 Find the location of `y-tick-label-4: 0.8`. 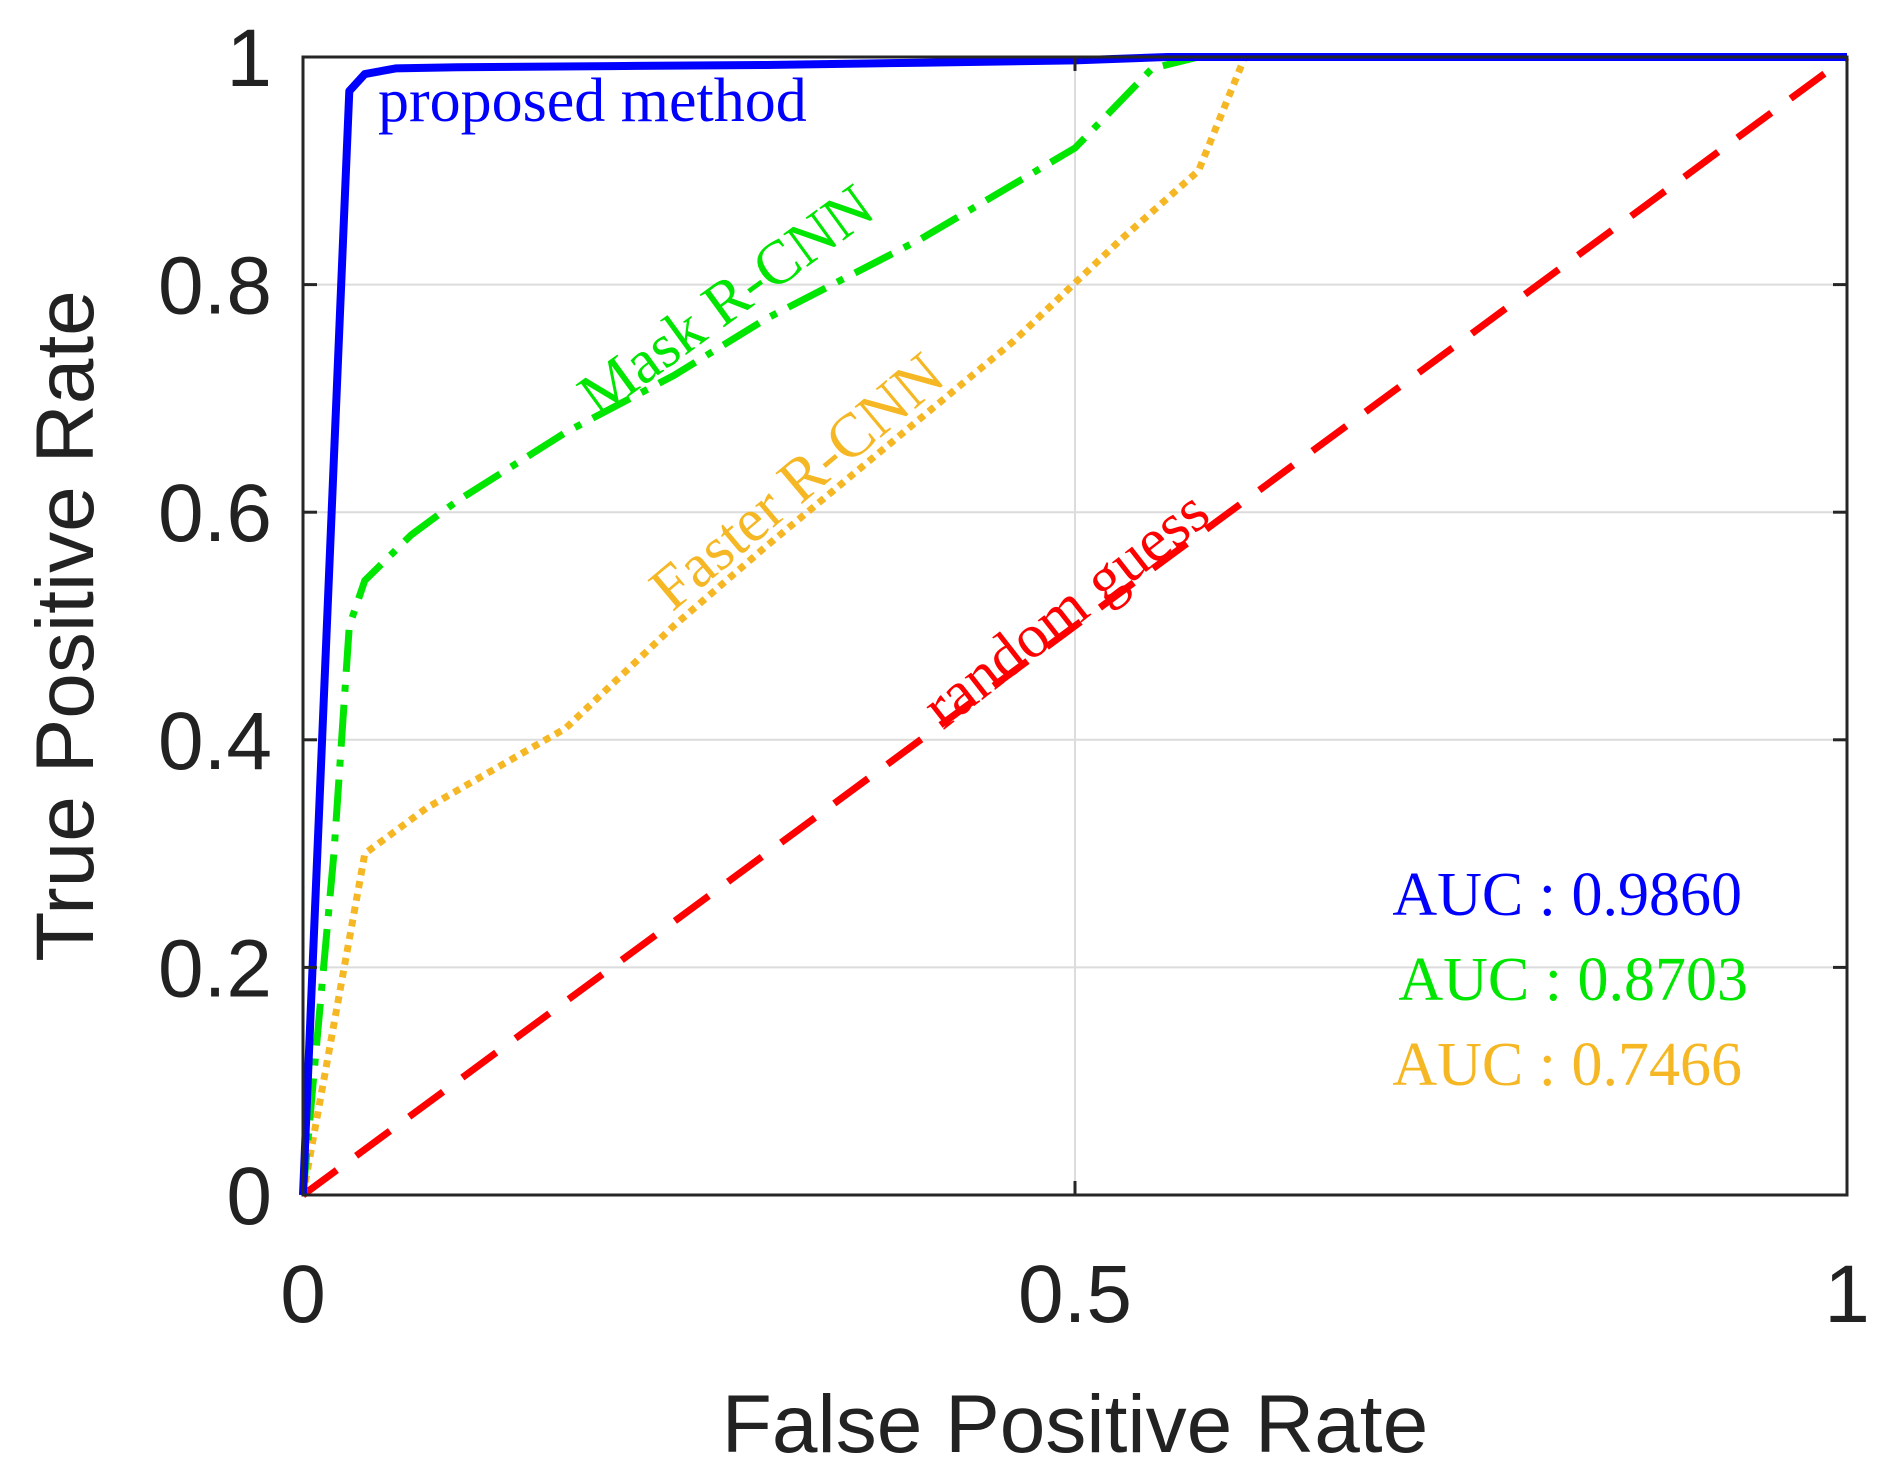

y-tick-label-4: 0.8 is located at coordinates (215, 286).